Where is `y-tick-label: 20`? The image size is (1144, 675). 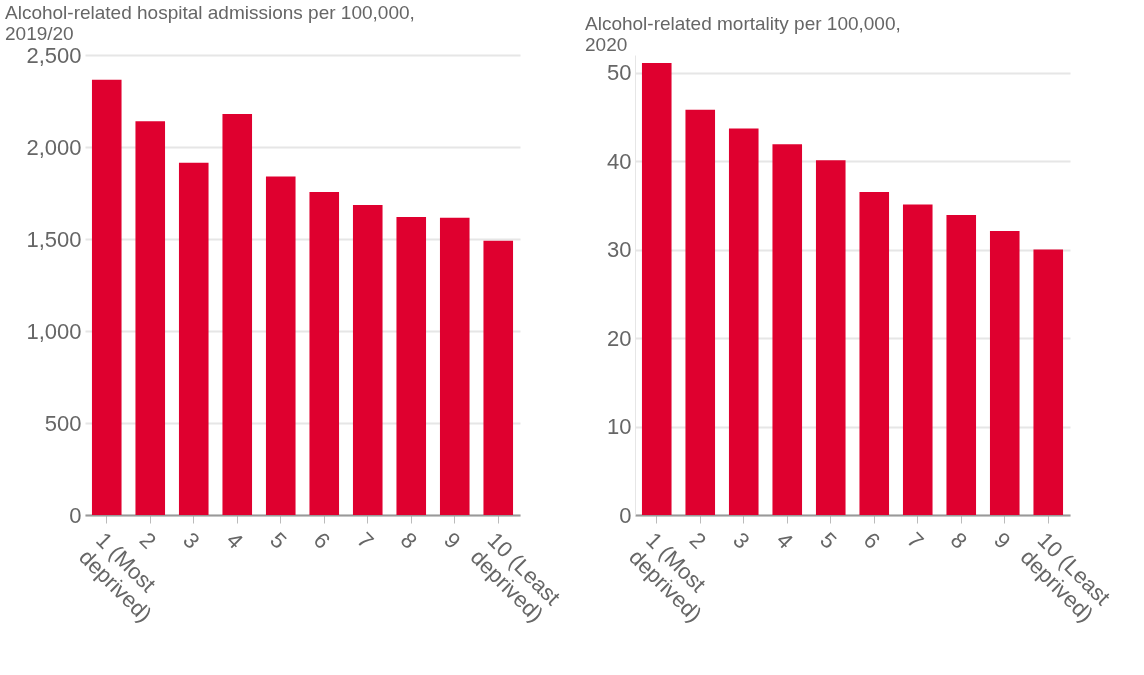
y-tick-label: 20 is located at coordinates (619, 338).